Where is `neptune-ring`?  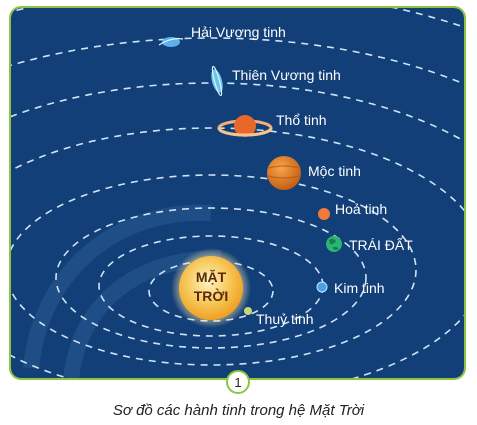
neptune-ring is located at coordinates (171, 42).